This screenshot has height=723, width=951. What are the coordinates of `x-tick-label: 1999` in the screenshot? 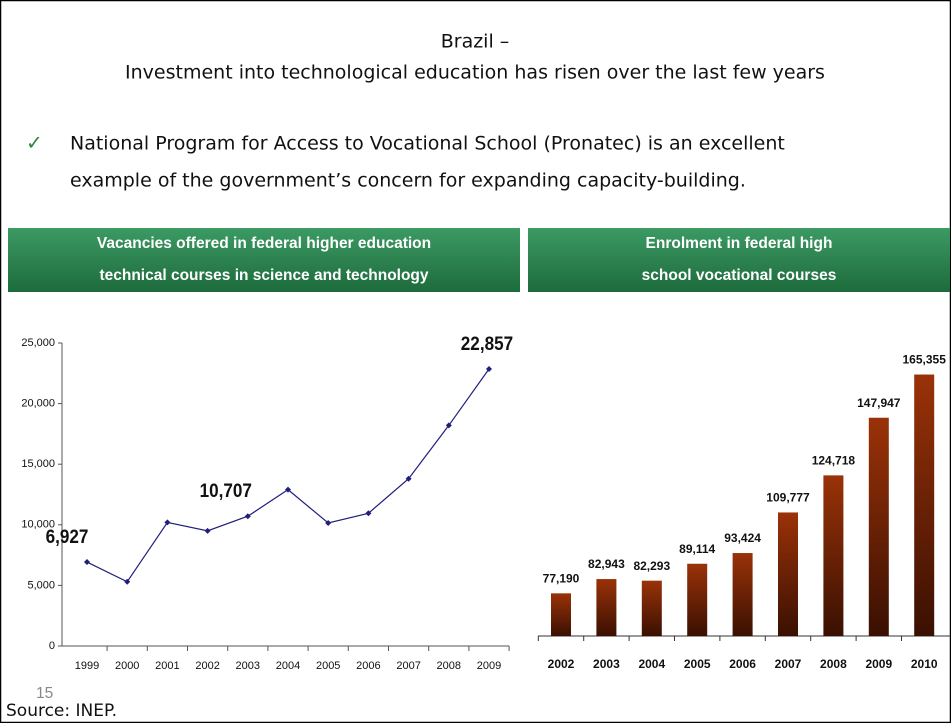 It's located at (87, 666).